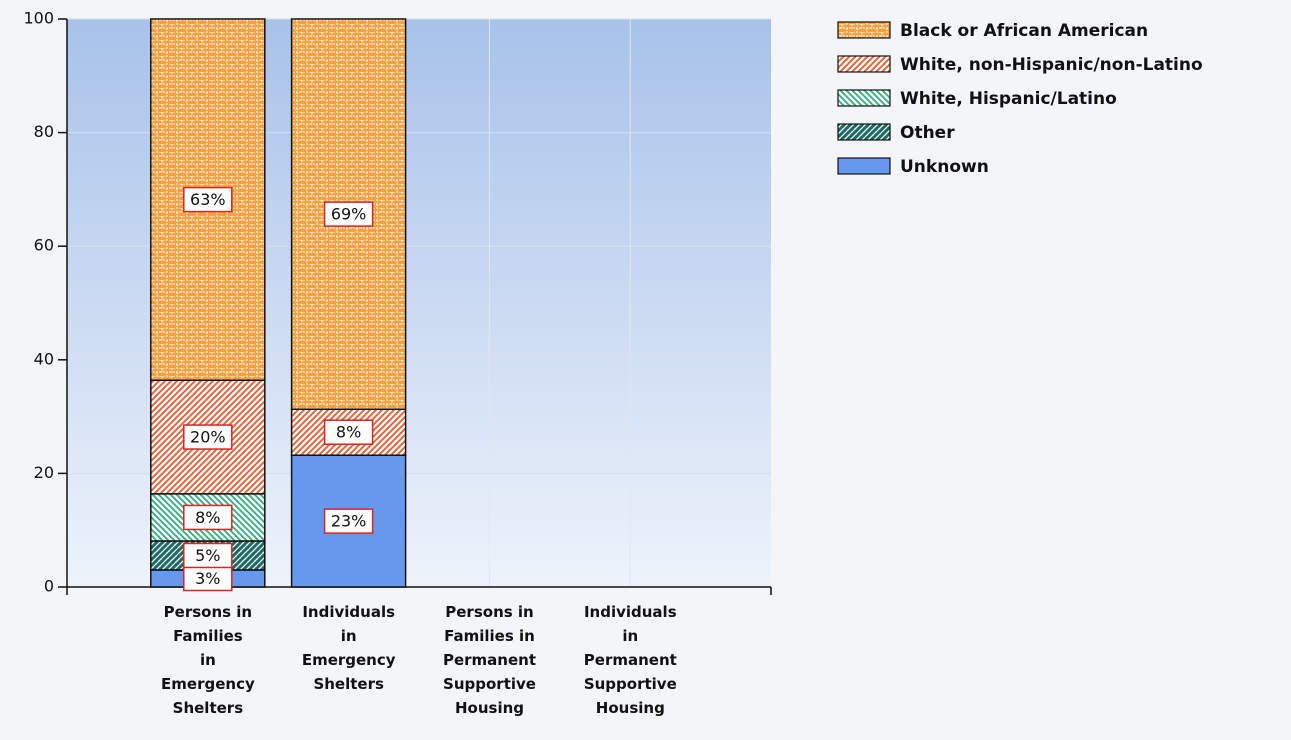  I want to click on legend-label: Unknown, so click(944, 167).